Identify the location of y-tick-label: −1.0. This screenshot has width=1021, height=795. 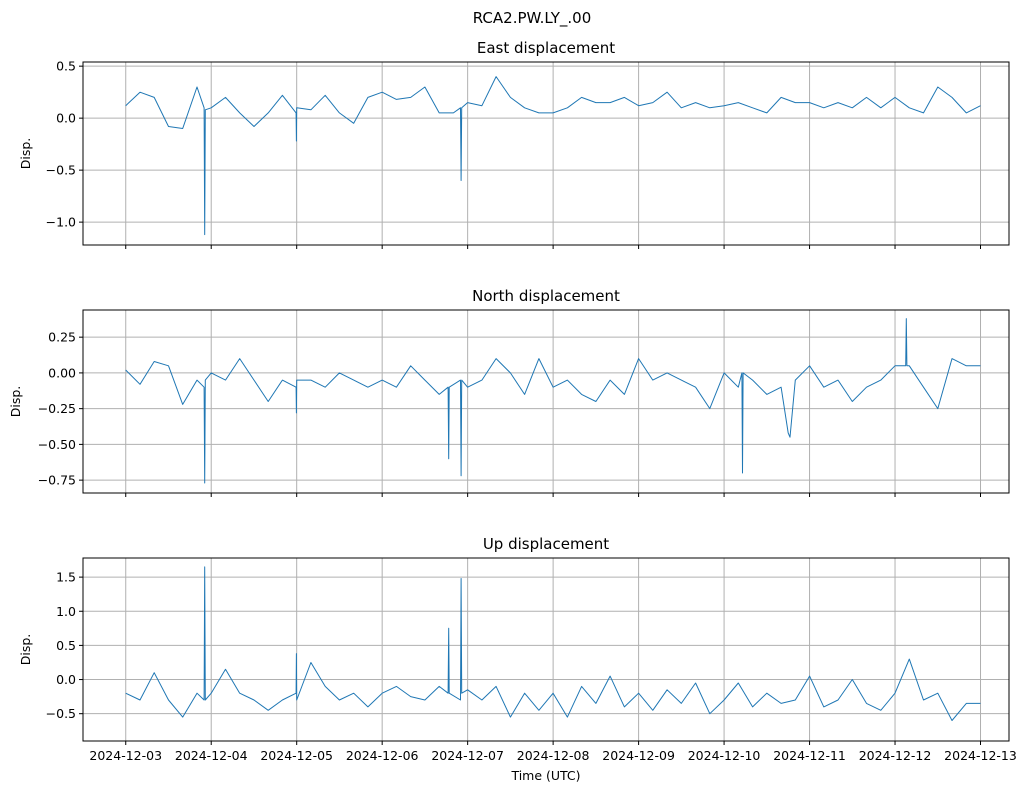
(61, 222).